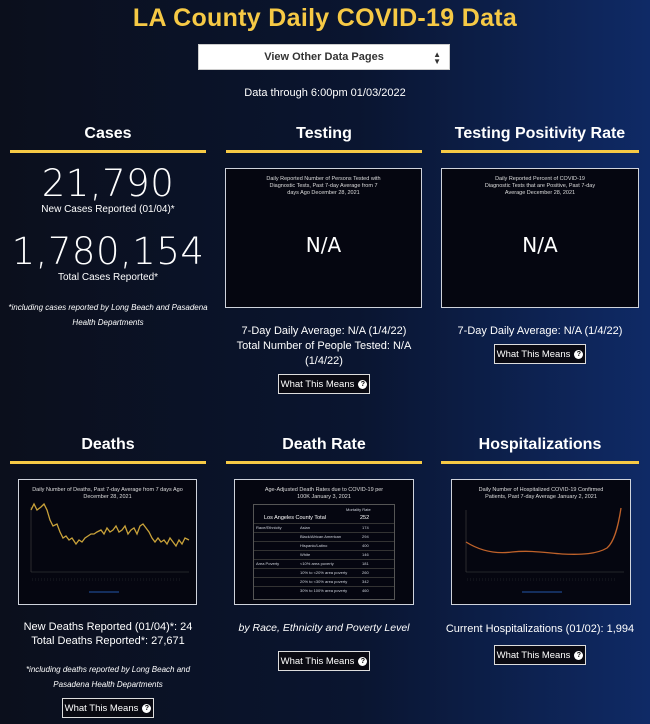 This screenshot has height=724, width=650. I want to click on testing-rule, so click(324, 151).